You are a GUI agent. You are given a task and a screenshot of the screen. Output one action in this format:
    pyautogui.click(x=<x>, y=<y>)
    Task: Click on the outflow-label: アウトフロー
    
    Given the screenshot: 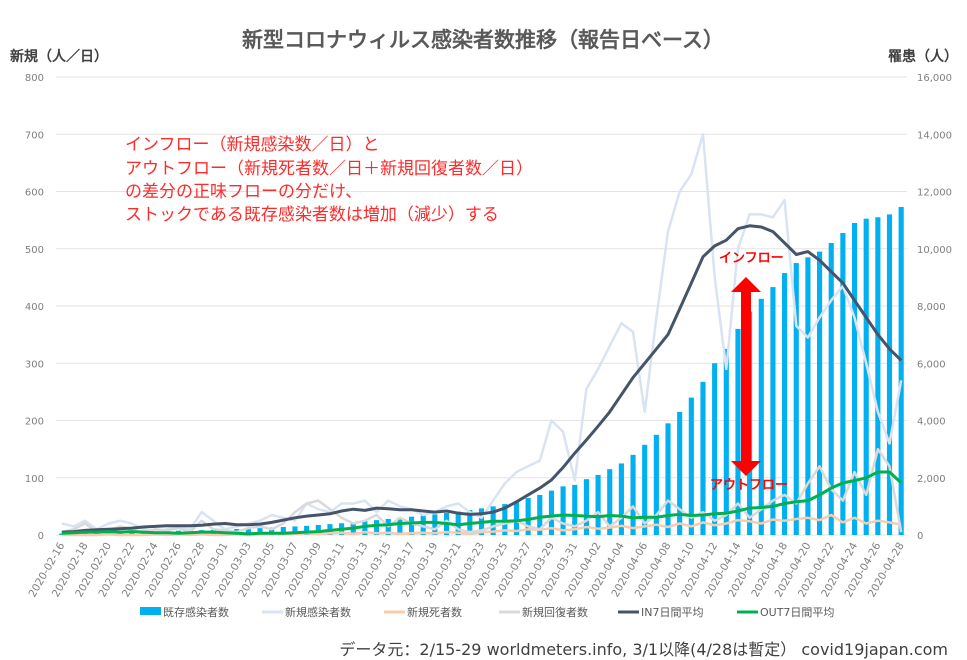 What is the action you would take?
    pyautogui.click(x=749, y=485)
    